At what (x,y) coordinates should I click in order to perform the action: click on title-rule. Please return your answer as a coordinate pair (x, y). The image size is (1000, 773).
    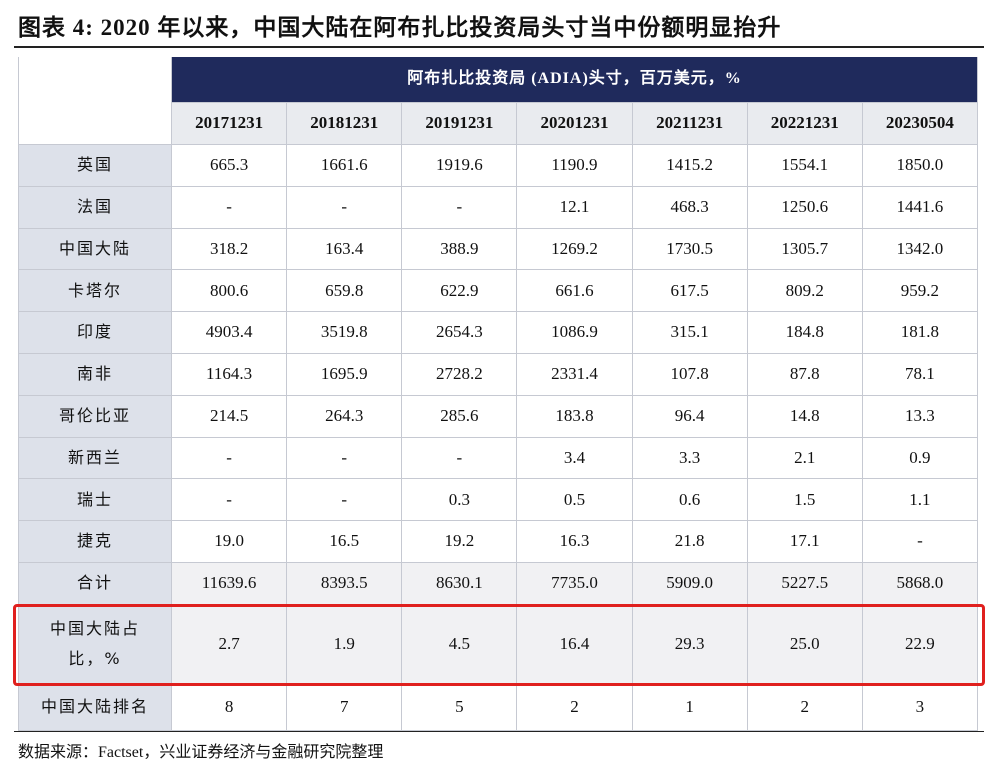
    Looking at the image, I should click on (499, 47).